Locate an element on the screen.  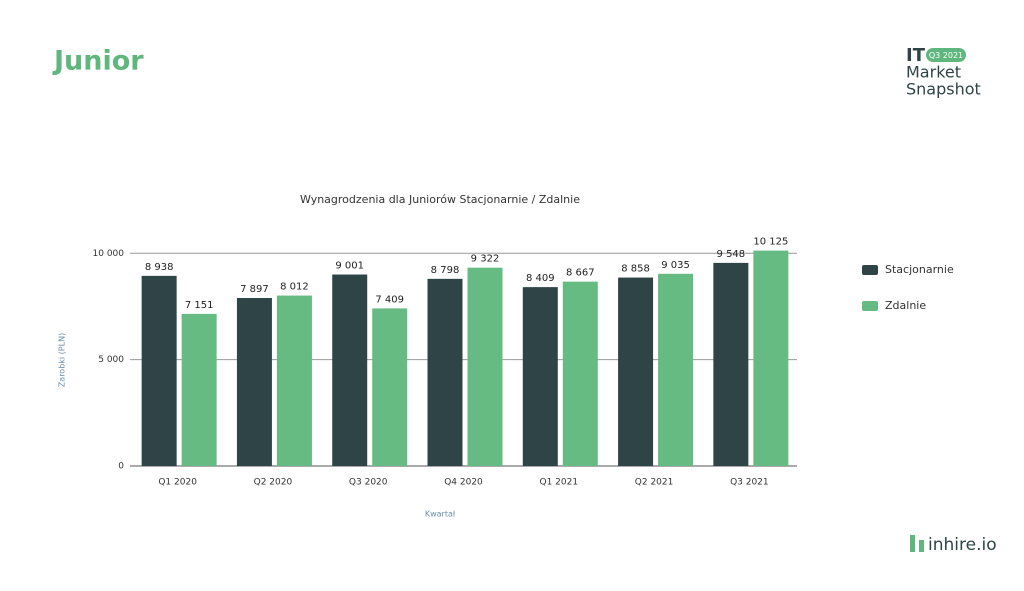
legend-label: Zdalnie is located at coordinates (905, 305).